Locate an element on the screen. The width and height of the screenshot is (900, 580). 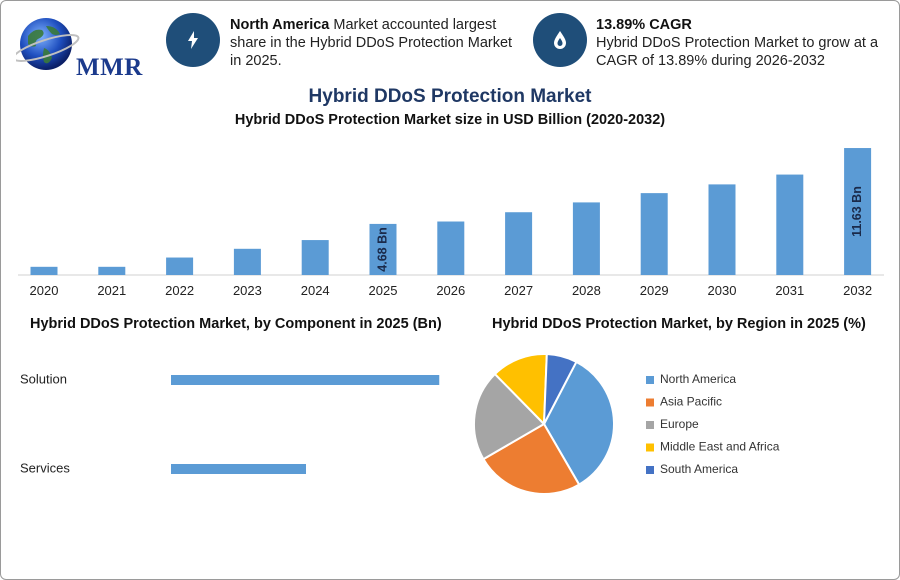
legend-label: Europe is located at coordinates (679, 424).